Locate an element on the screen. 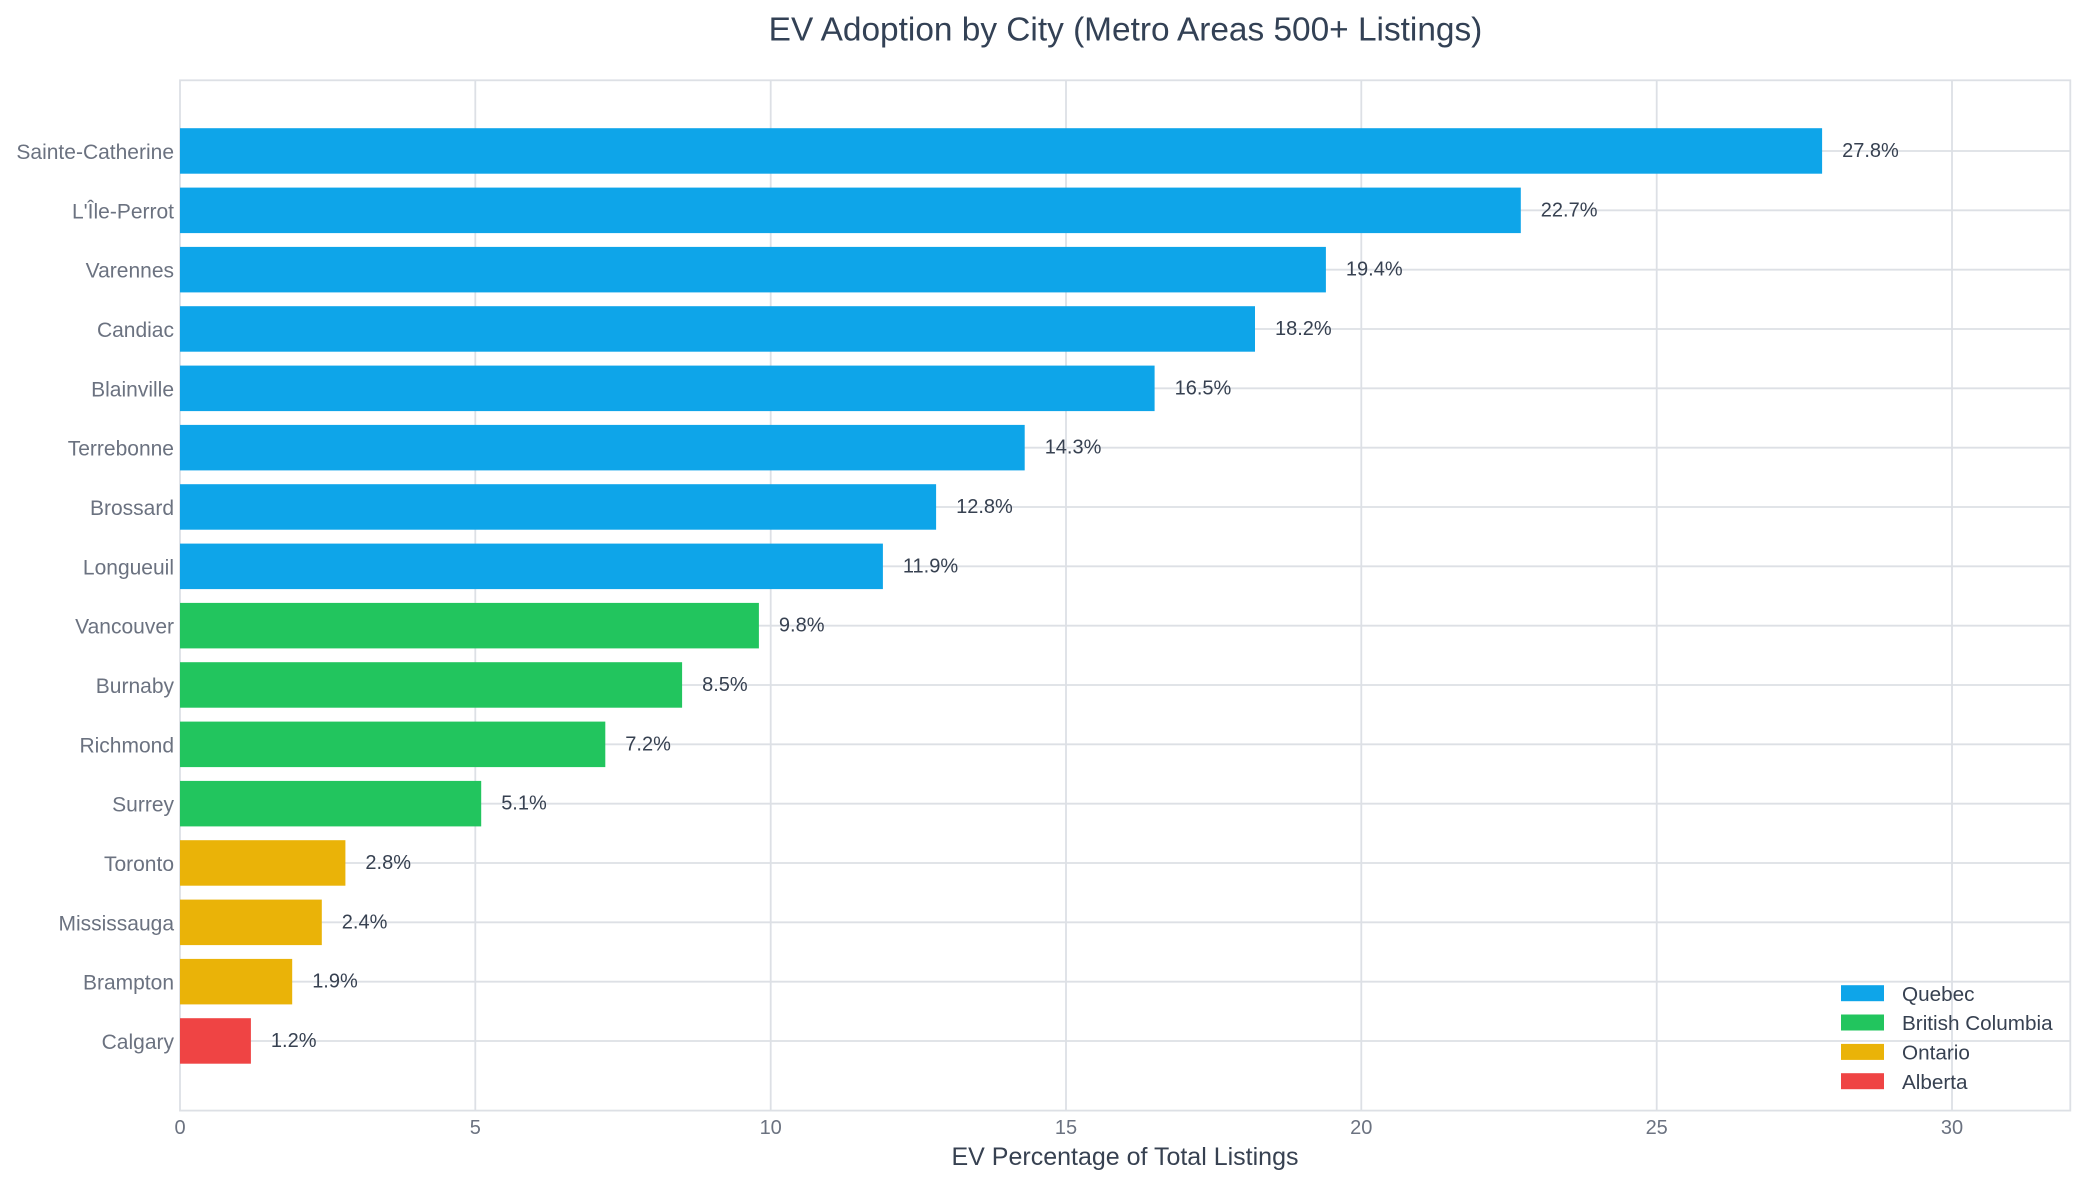 The height and width of the screenshot is (1185, 2085). svg-text: Toronto is located at coordinates (139, 864).